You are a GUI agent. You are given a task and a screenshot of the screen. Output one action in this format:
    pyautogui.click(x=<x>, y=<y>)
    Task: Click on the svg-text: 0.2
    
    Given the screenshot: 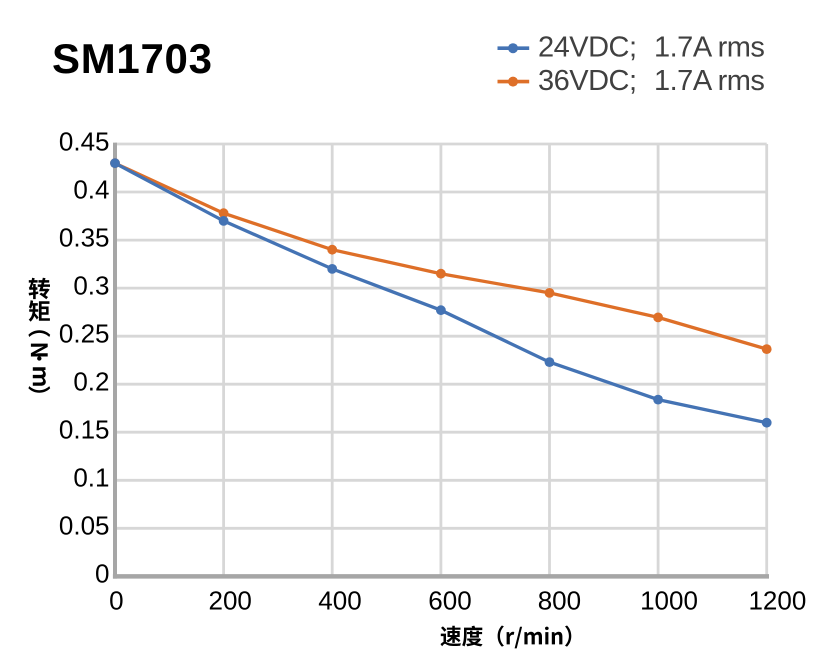 What is the action you would take?
    pyautogui.click(x=91, y=382)
    